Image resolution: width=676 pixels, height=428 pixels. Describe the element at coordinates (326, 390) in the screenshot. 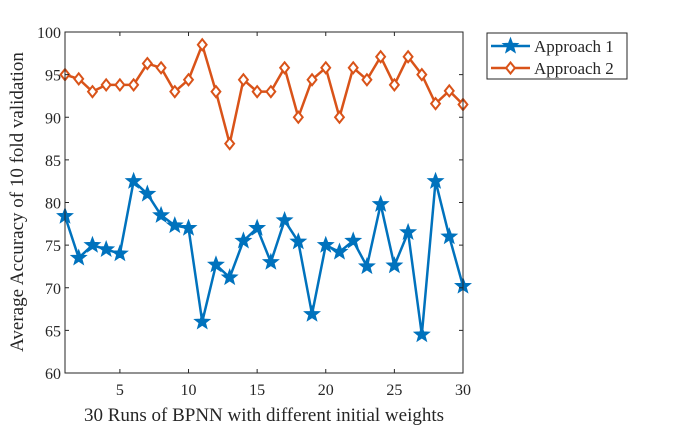

I see `x-tick-label: 20` at that location.